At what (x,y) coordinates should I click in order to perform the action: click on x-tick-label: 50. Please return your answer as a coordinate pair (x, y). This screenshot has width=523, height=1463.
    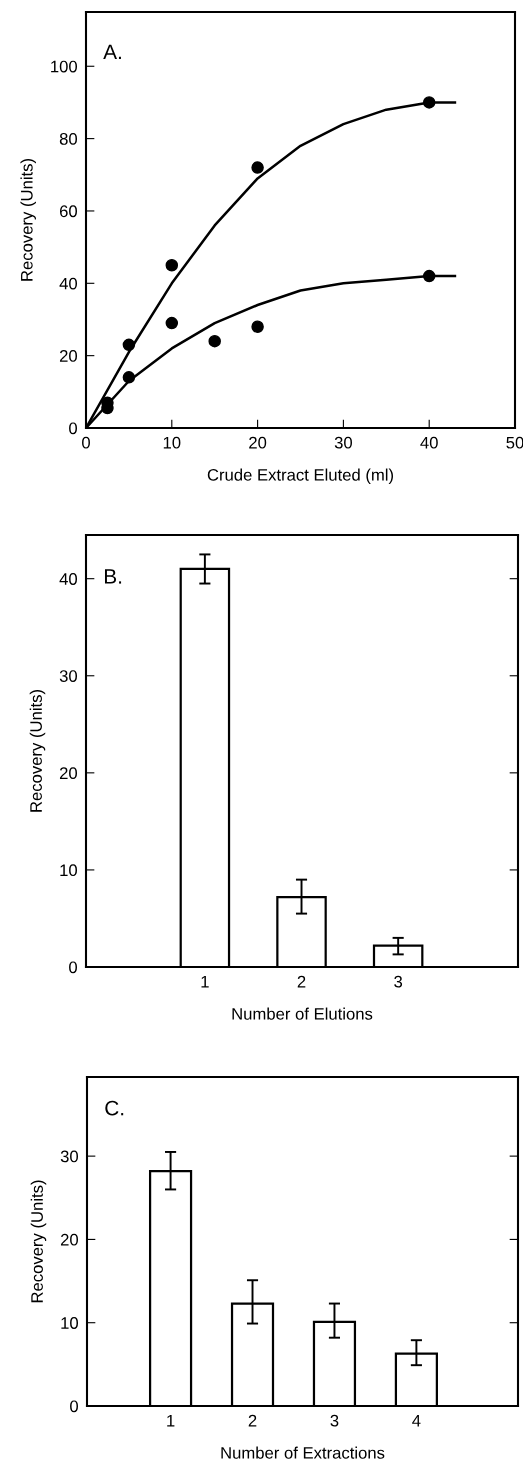
    Looking at the image, I should click on (514, 442).